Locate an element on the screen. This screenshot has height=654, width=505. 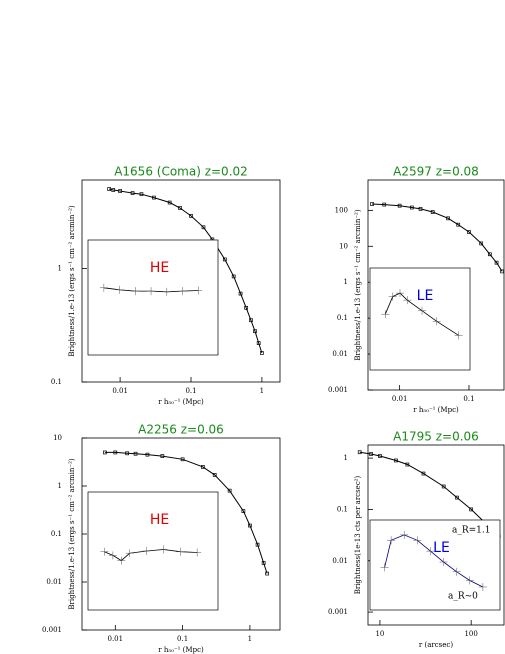
inset-line is located at coordinates (151, 555).